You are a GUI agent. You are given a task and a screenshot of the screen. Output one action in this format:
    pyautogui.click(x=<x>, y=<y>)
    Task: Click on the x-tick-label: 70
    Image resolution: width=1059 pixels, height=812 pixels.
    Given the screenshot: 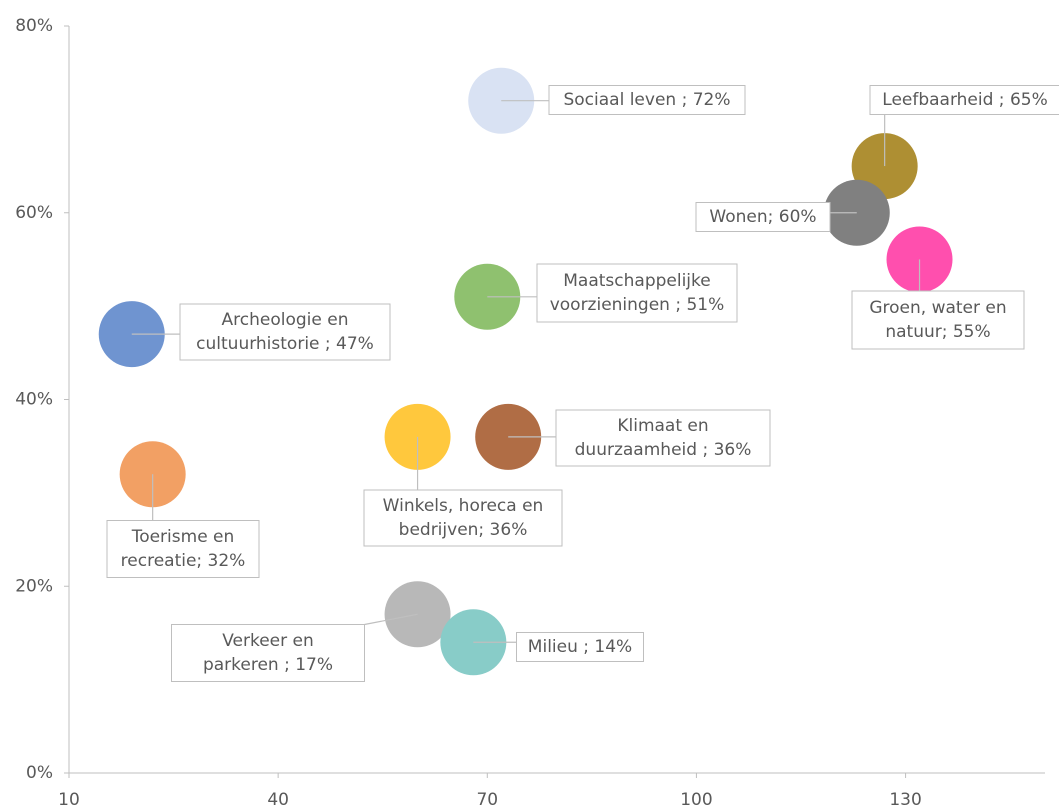 What is the action you would take?
    pyautogui.click(x=487, y=799)
    